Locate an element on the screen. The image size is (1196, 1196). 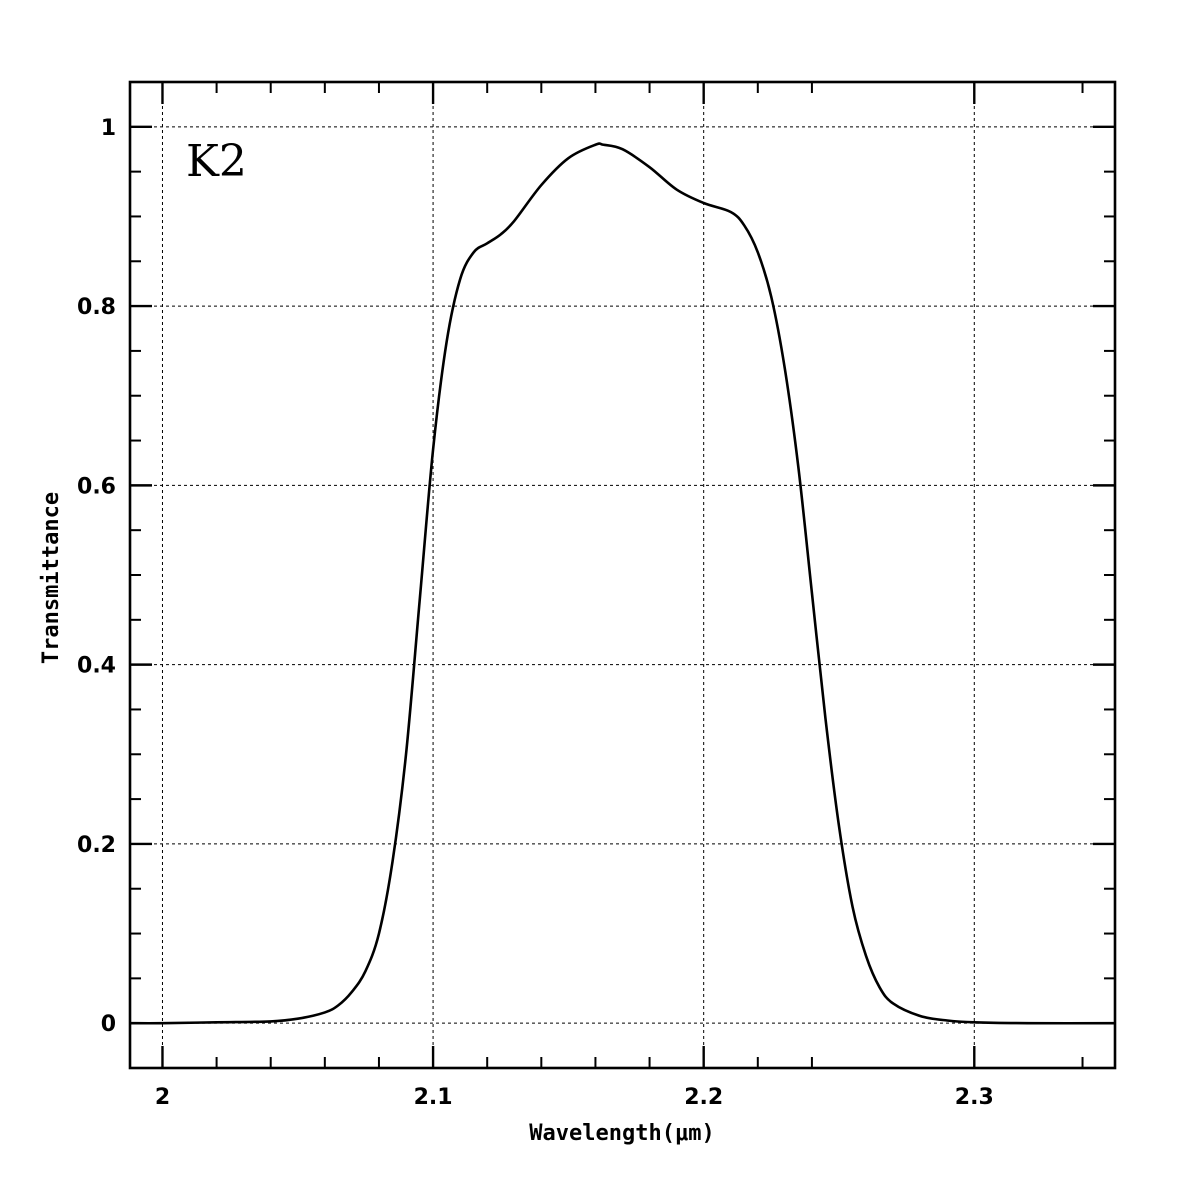
y-tick-label: 0.6 is located at coordinates (96, 486).